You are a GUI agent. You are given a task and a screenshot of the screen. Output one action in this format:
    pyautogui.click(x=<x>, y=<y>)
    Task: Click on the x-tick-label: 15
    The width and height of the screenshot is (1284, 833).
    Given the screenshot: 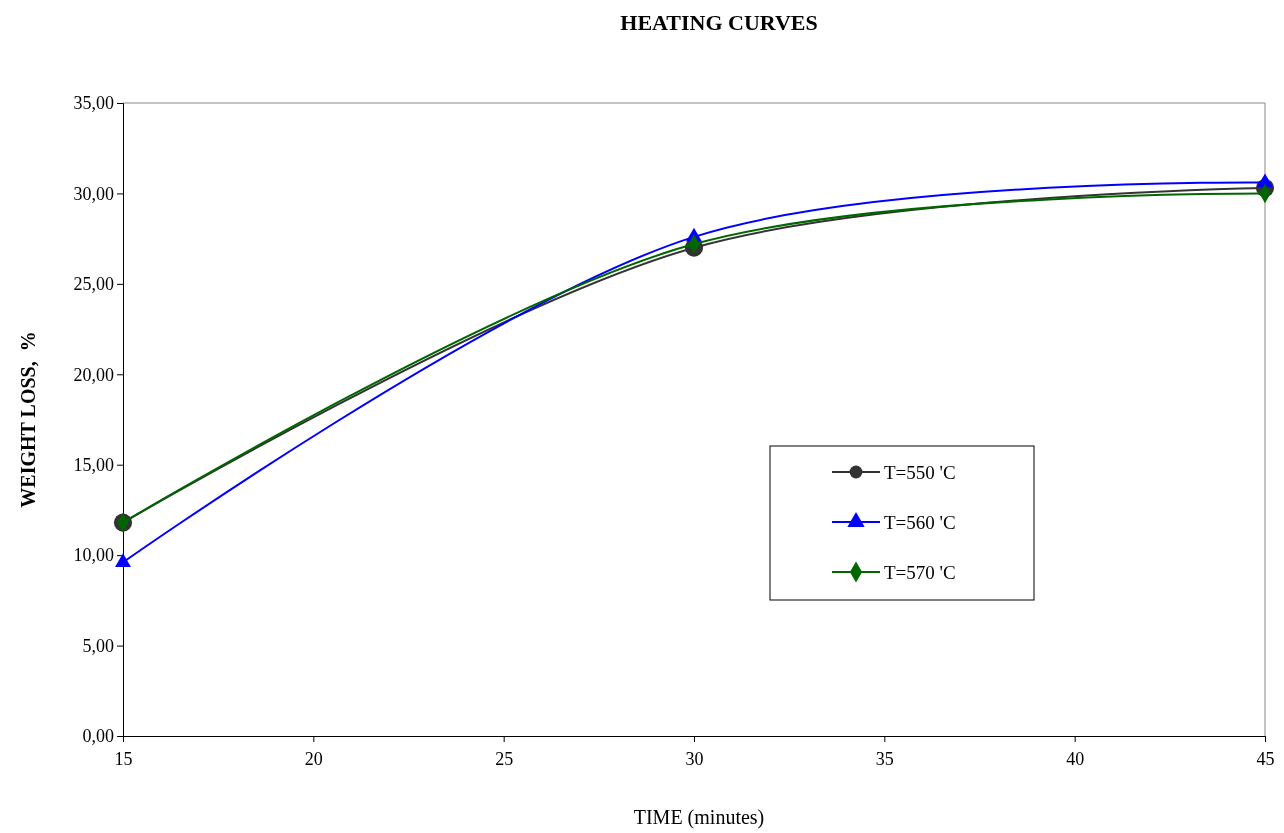 What is the action you would take?
    pyautogui.click(x=123, y=758)
    